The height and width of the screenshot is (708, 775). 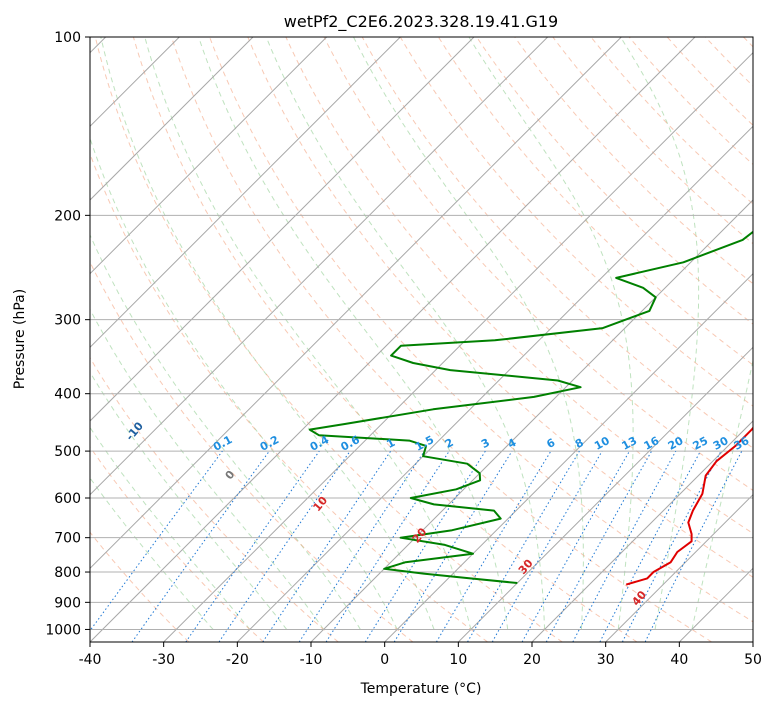 What do you see at coordinates (606, 660) in the screenshot?
I see `x-tick-label: 30` at bounding box center [606, 660].